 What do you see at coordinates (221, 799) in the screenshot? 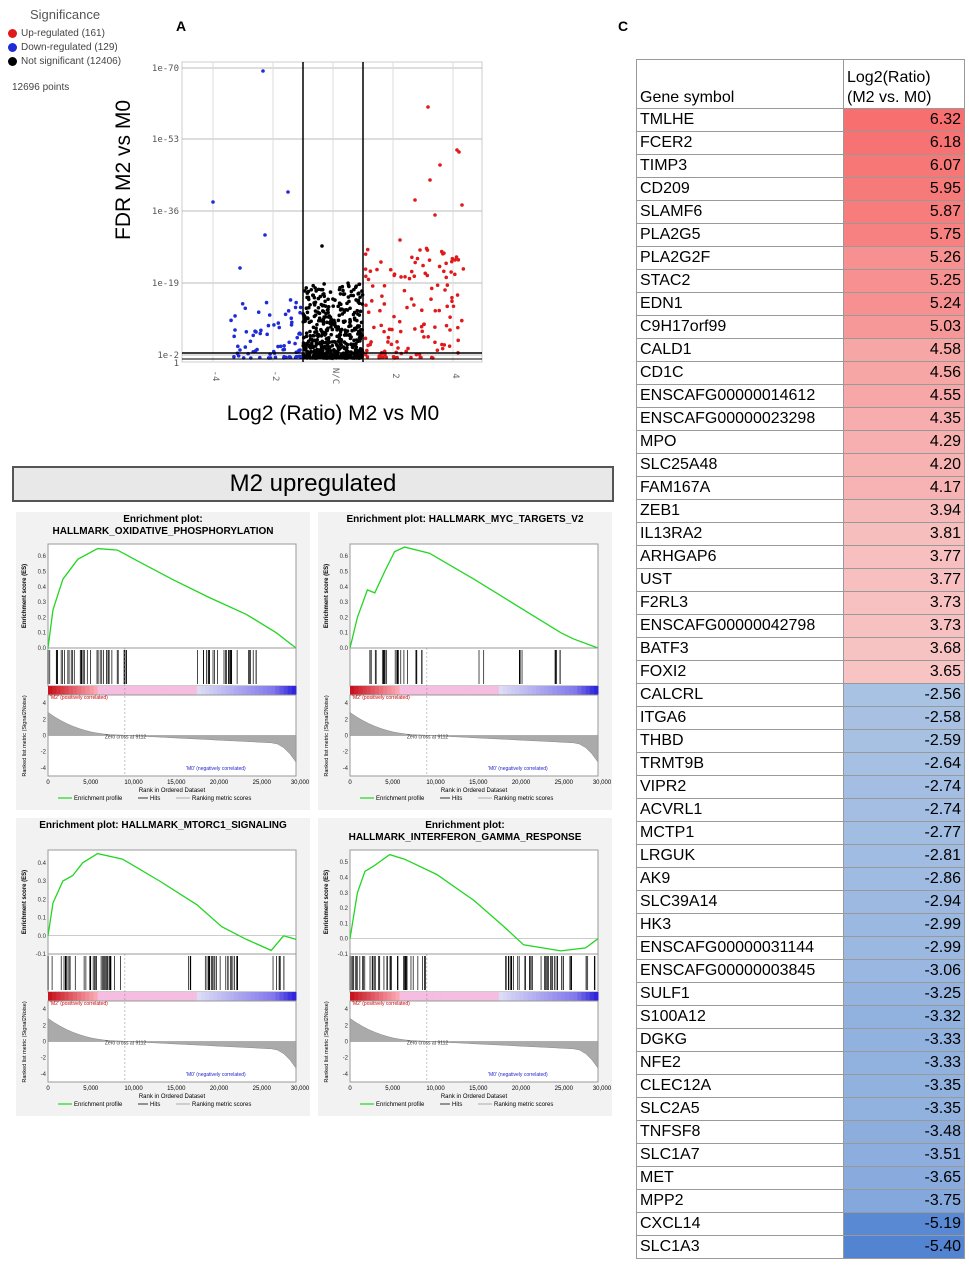
I see `legend-ranking-metric: Ranking metric scores` at bounding box center [221, 799].